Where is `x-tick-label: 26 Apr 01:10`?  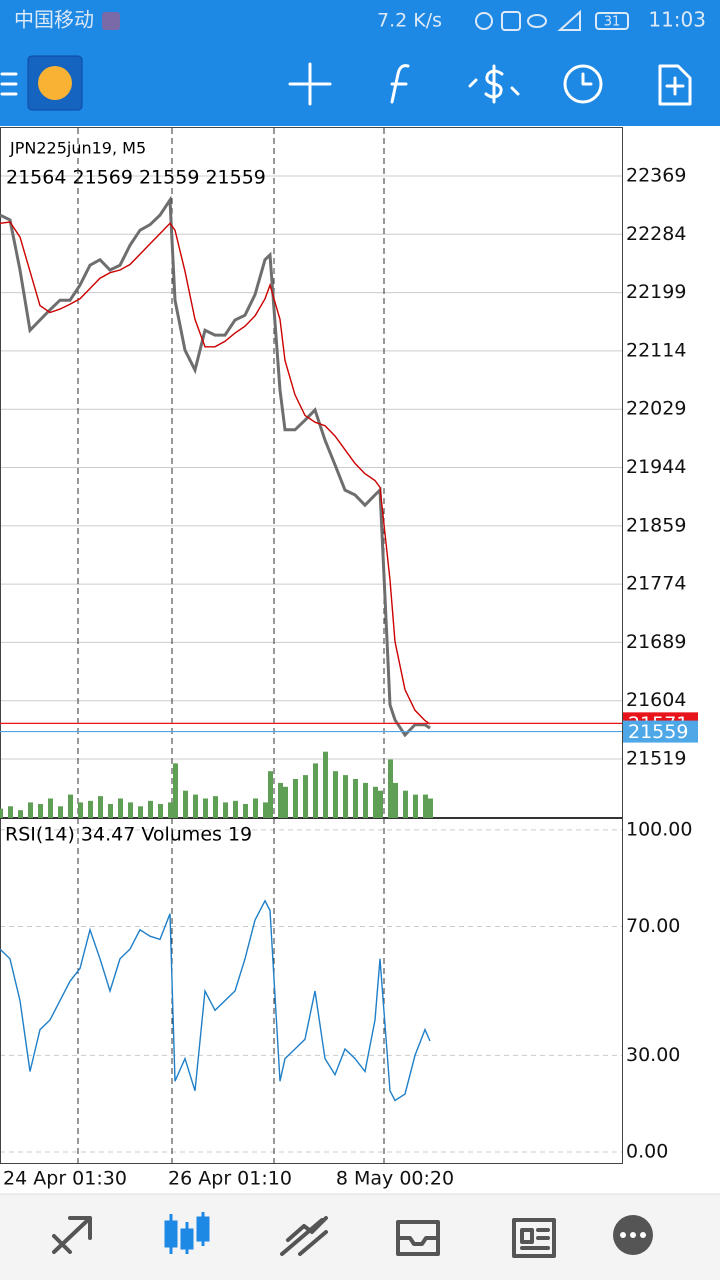
x-tick-label: 26 Apr 01:10 is located at coordinates (230, 1179).